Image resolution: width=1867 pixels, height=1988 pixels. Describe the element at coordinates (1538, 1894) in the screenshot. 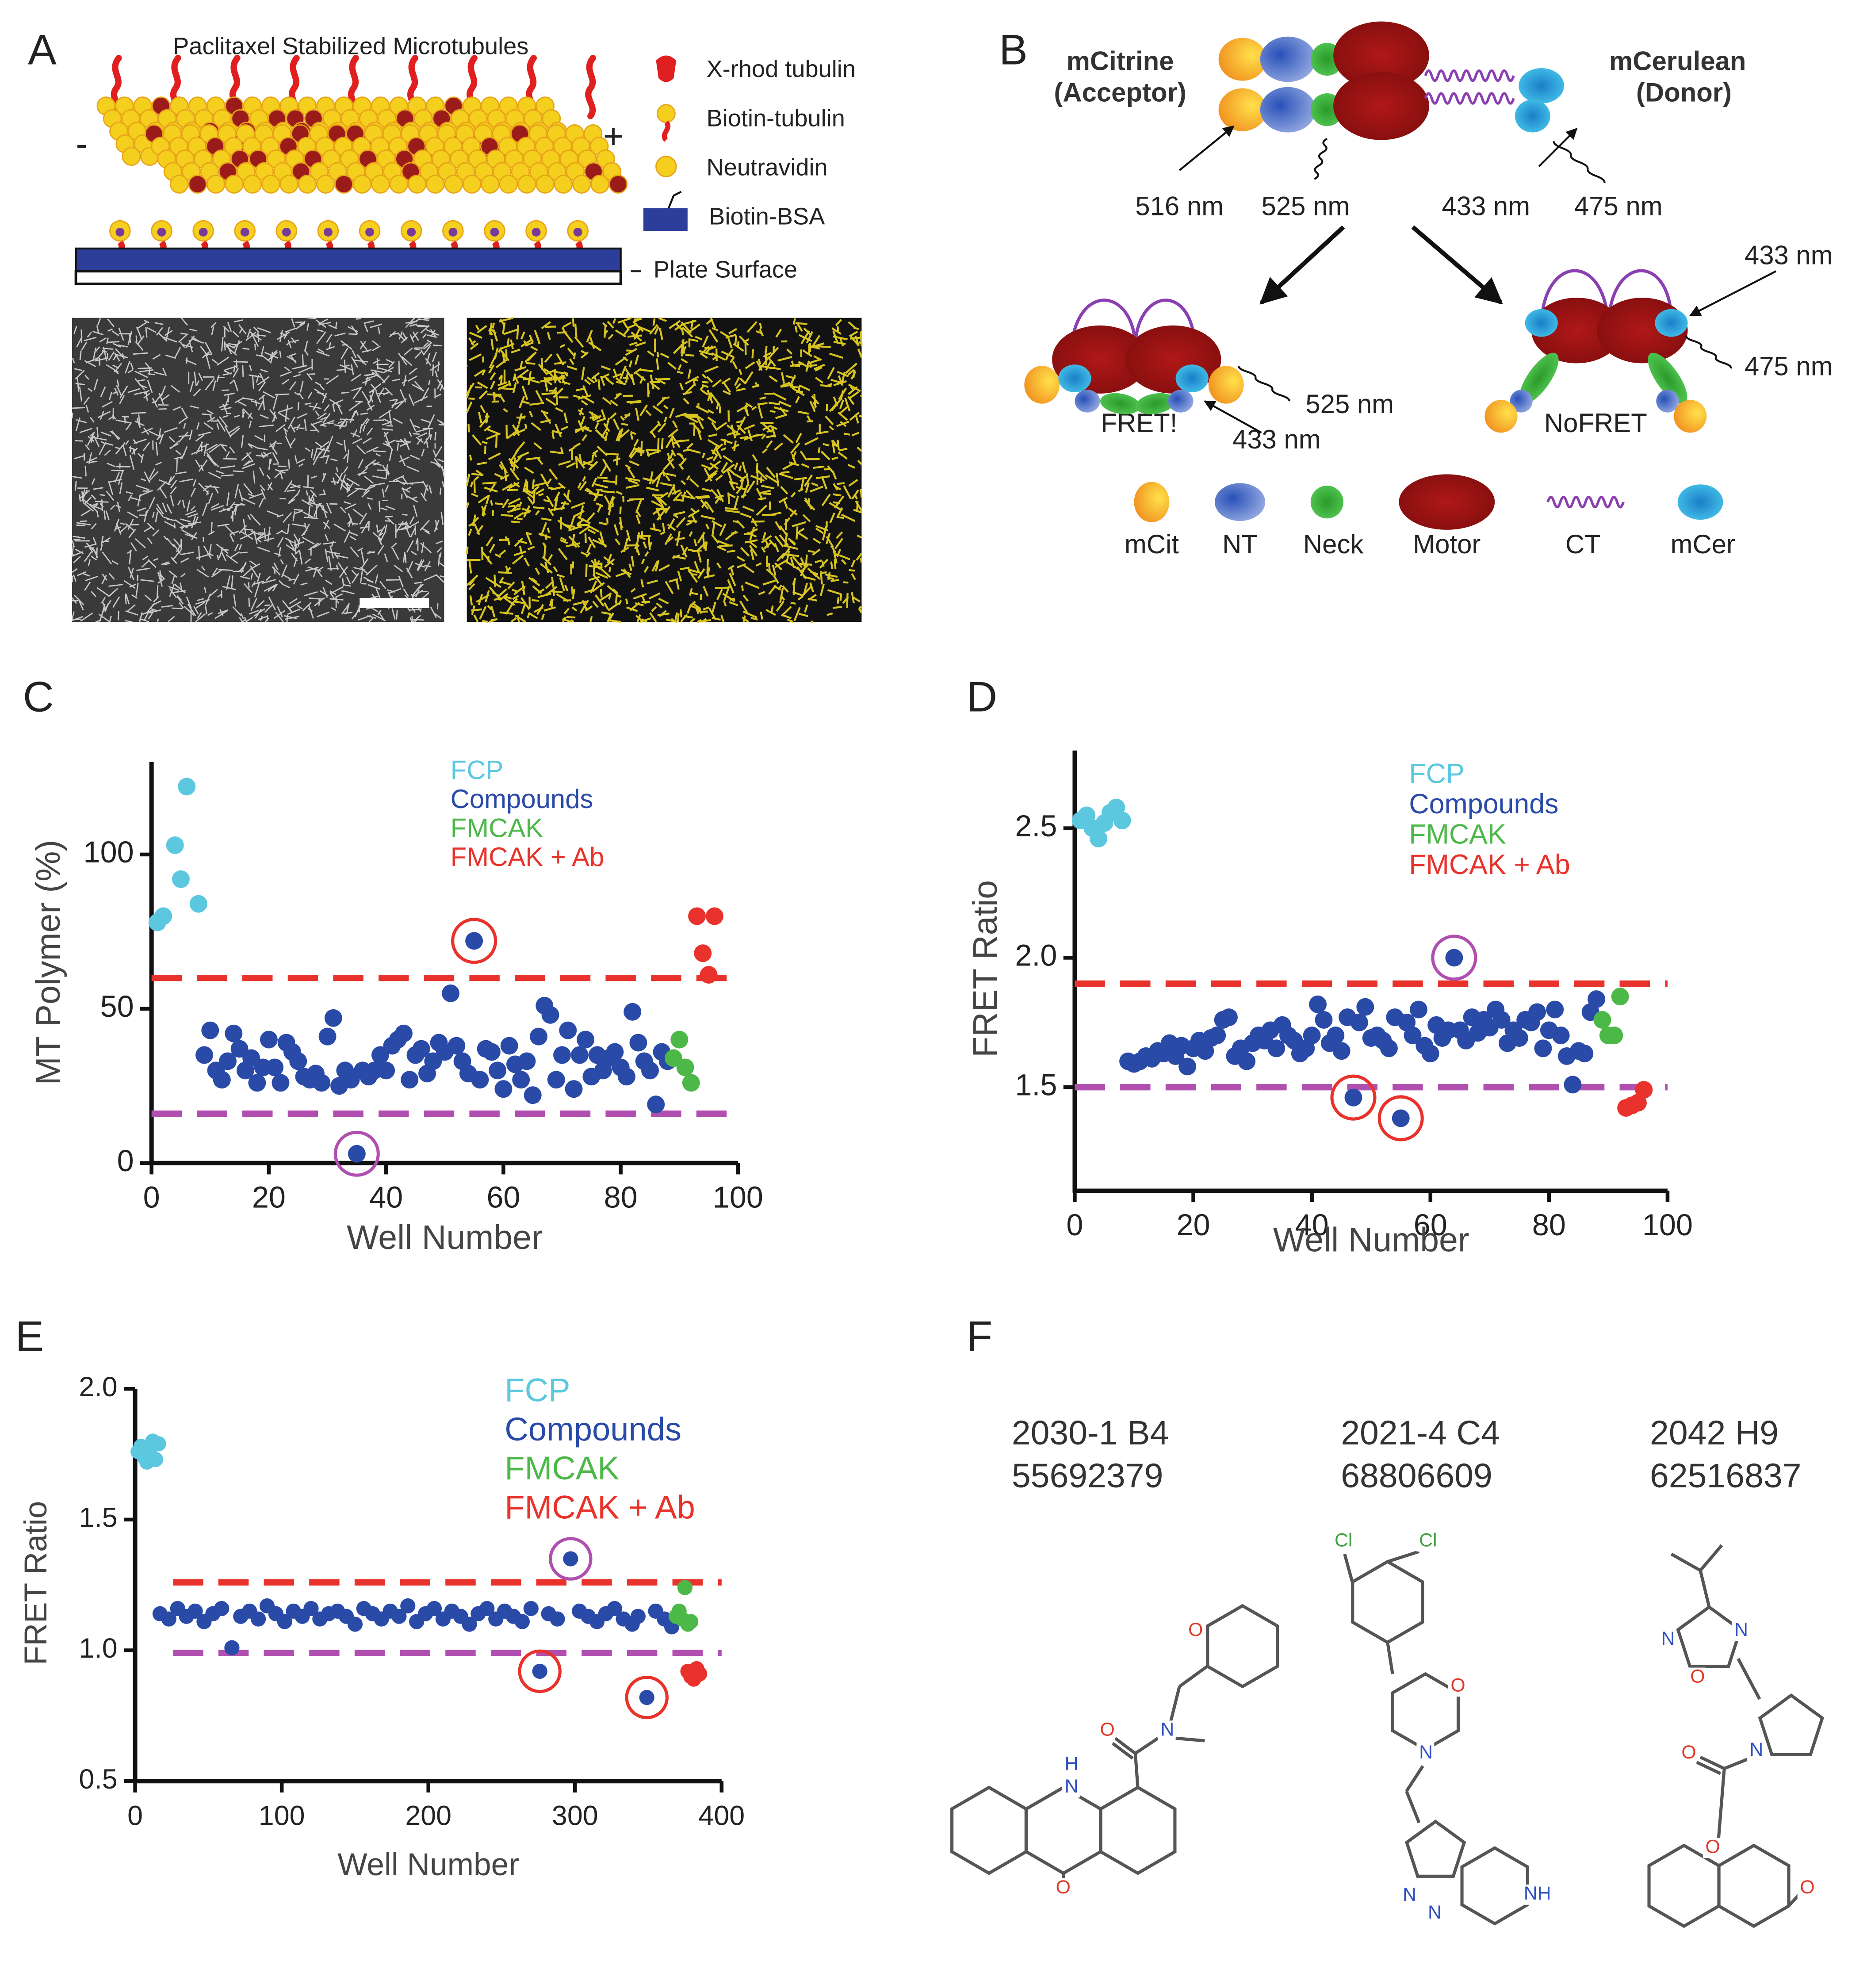

I see `atom-label: NH` at that location.